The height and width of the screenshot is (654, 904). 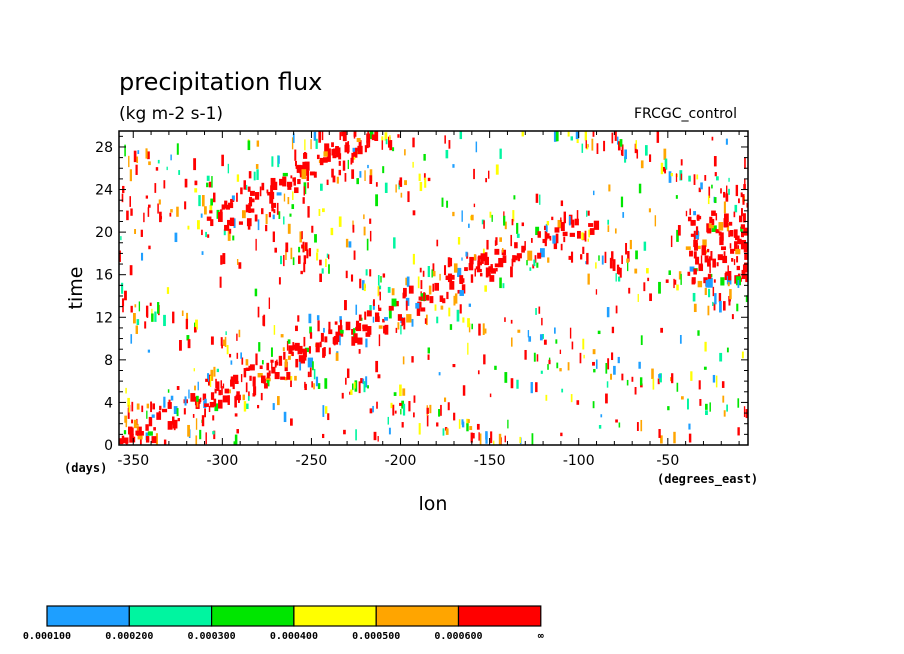 What do you see at coordinates (541, 636) in the screenshot?
I see `colorbar-label: ∞` at bounding box center [541, 636].